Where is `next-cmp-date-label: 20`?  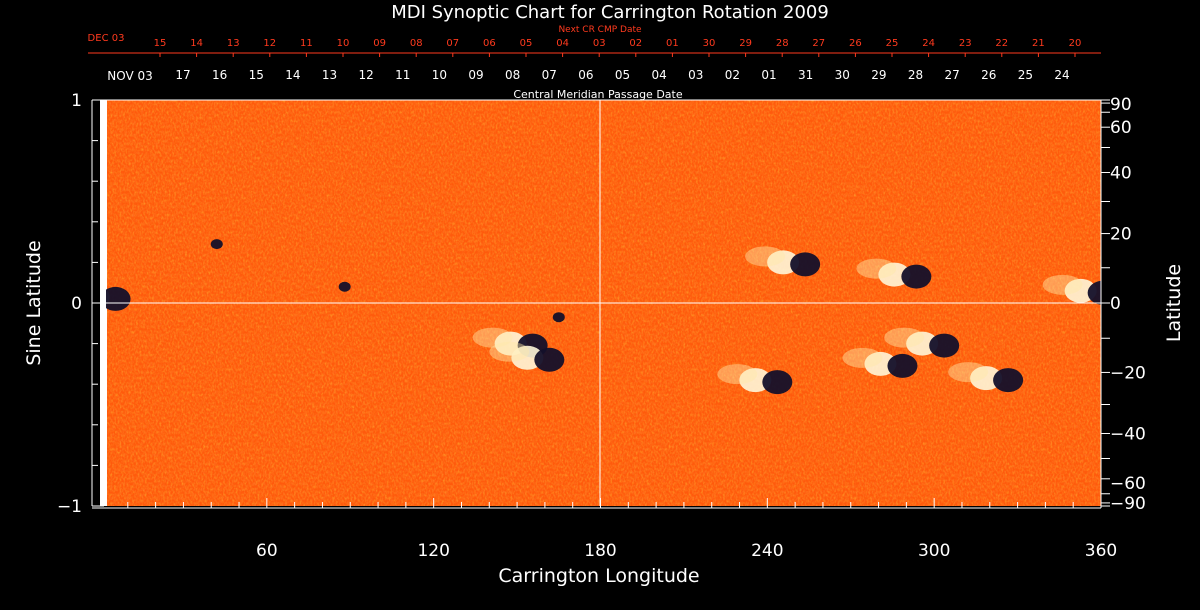
next-cmp-date-label: 20 is located at coordinates (1075, 43).